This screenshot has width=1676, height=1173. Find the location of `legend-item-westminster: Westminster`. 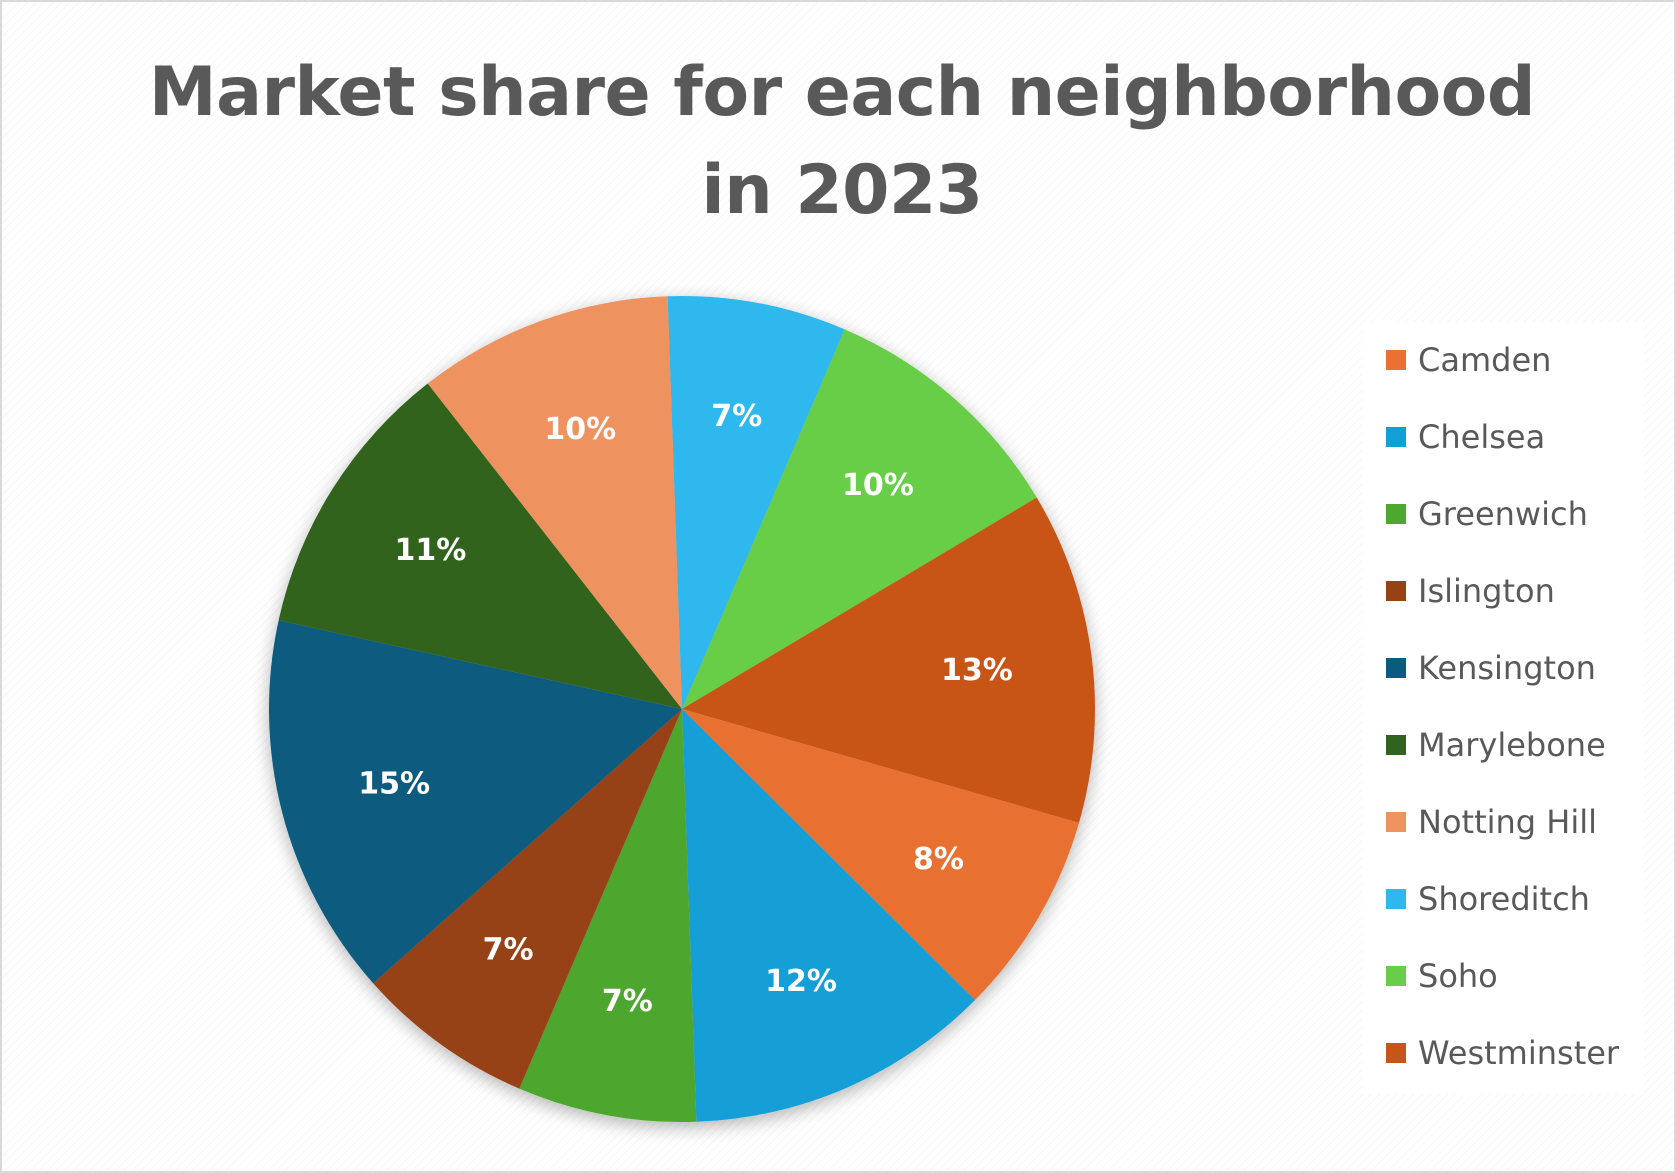

legend-item-westminster: Westminster is located at coordinates (1502, 1053).